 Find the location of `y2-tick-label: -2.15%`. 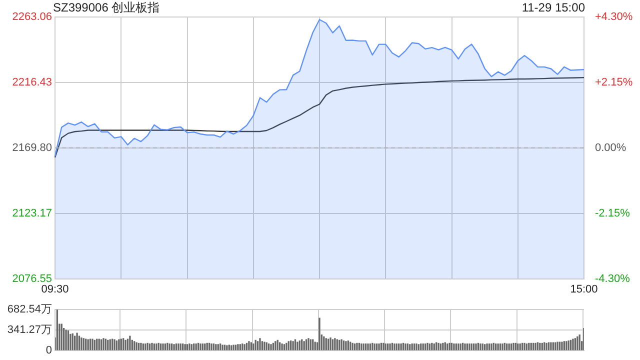

y2-tick-label: -2.15% is located at coordinates (612, 213).